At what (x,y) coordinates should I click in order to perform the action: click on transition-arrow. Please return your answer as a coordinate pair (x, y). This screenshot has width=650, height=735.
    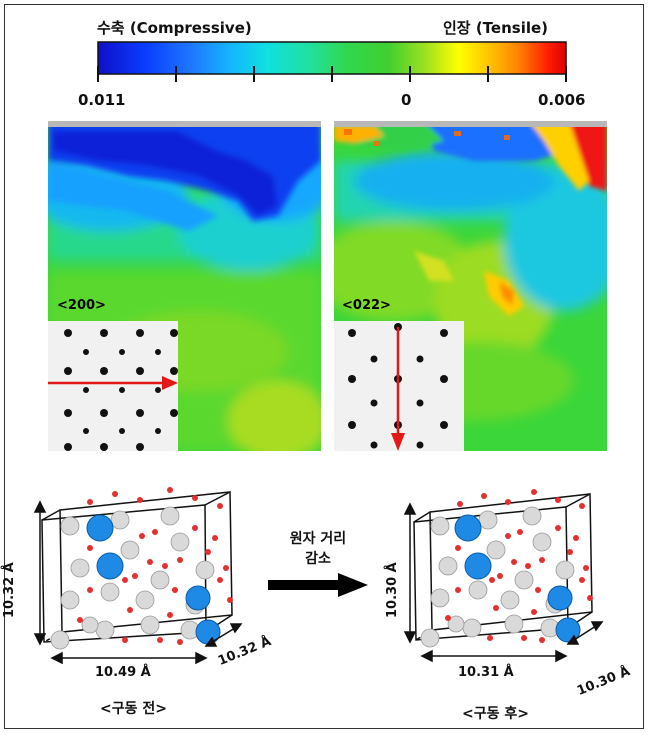
    Looking at the image, I should click on (318, 585).